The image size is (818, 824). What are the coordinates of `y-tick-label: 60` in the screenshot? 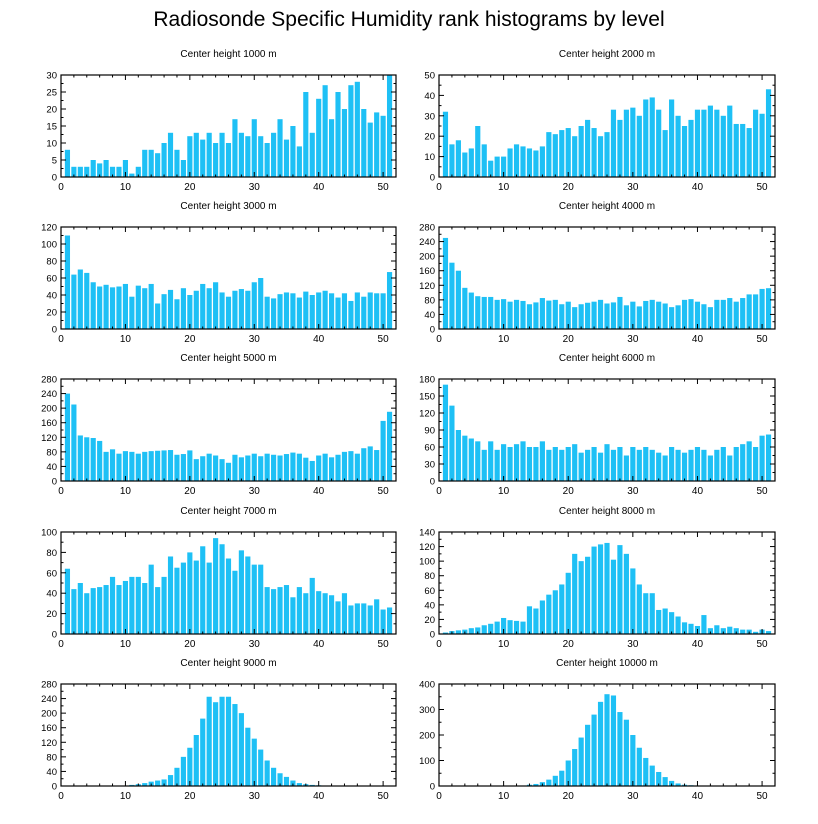 It's located at (429, 448).